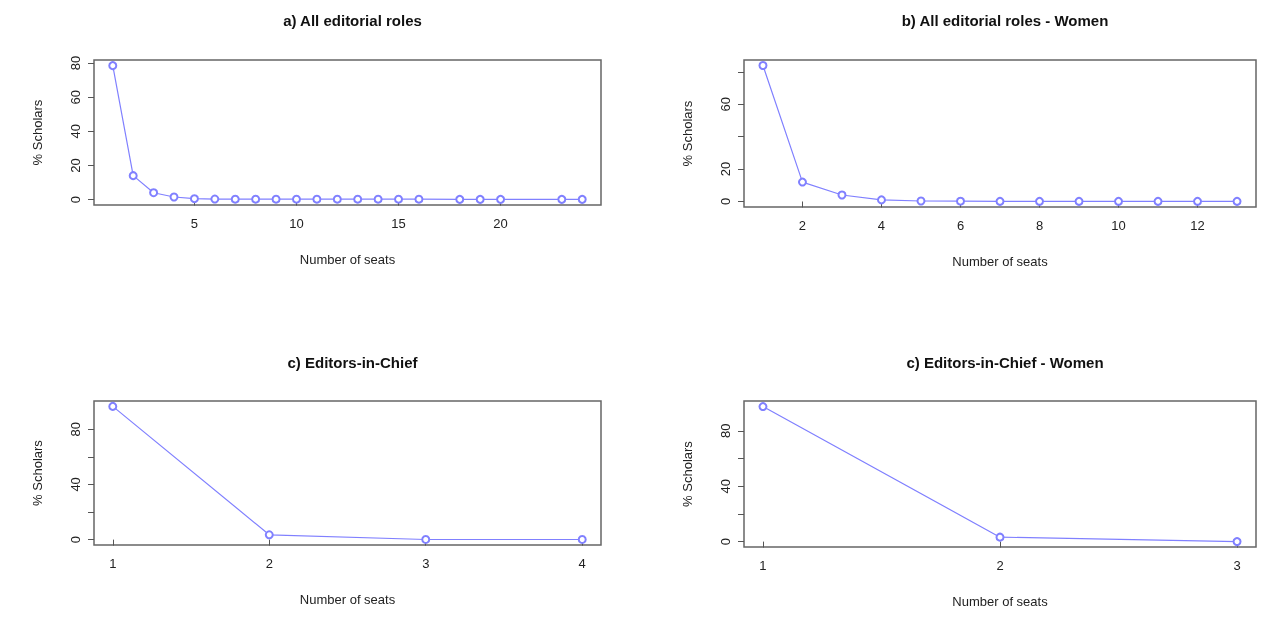 This screenshot has height=637, width=1275. What do you see at coordinates (500, 223) in the screenshot?
I see `x-tick-label: 20` at bounding box center [500, 223].